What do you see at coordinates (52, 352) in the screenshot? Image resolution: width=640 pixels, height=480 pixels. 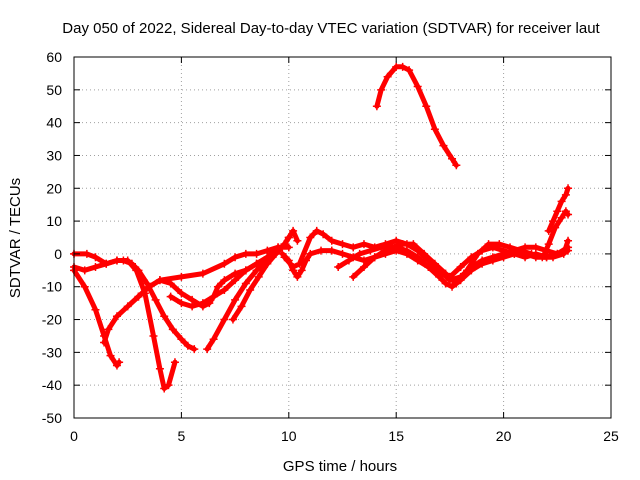 I see `y-tick-label: -30` at bounding box center [52, 352].